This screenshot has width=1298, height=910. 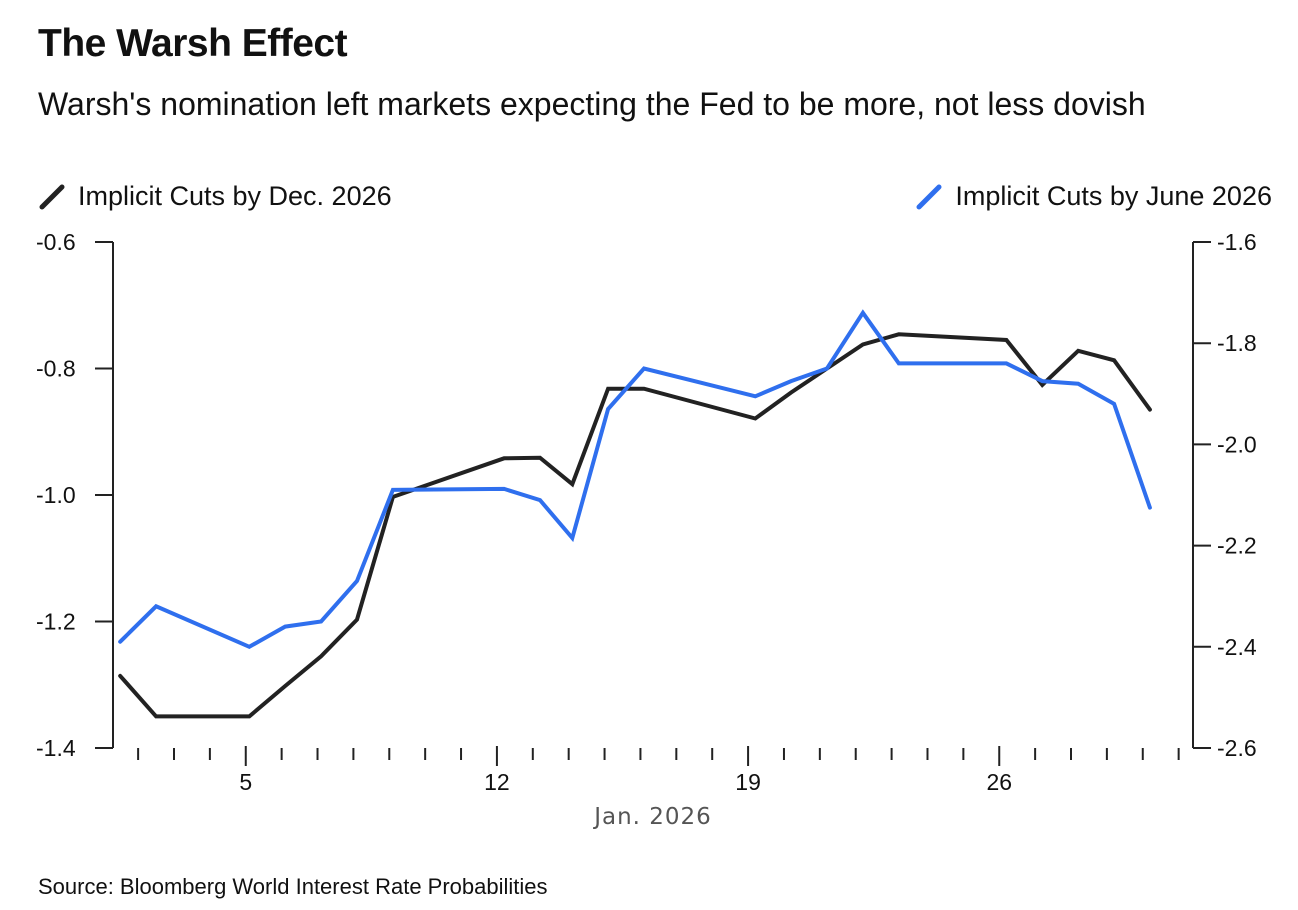 I want to click on left-y-tick-label: -1.0, so click(x=56, y=495).